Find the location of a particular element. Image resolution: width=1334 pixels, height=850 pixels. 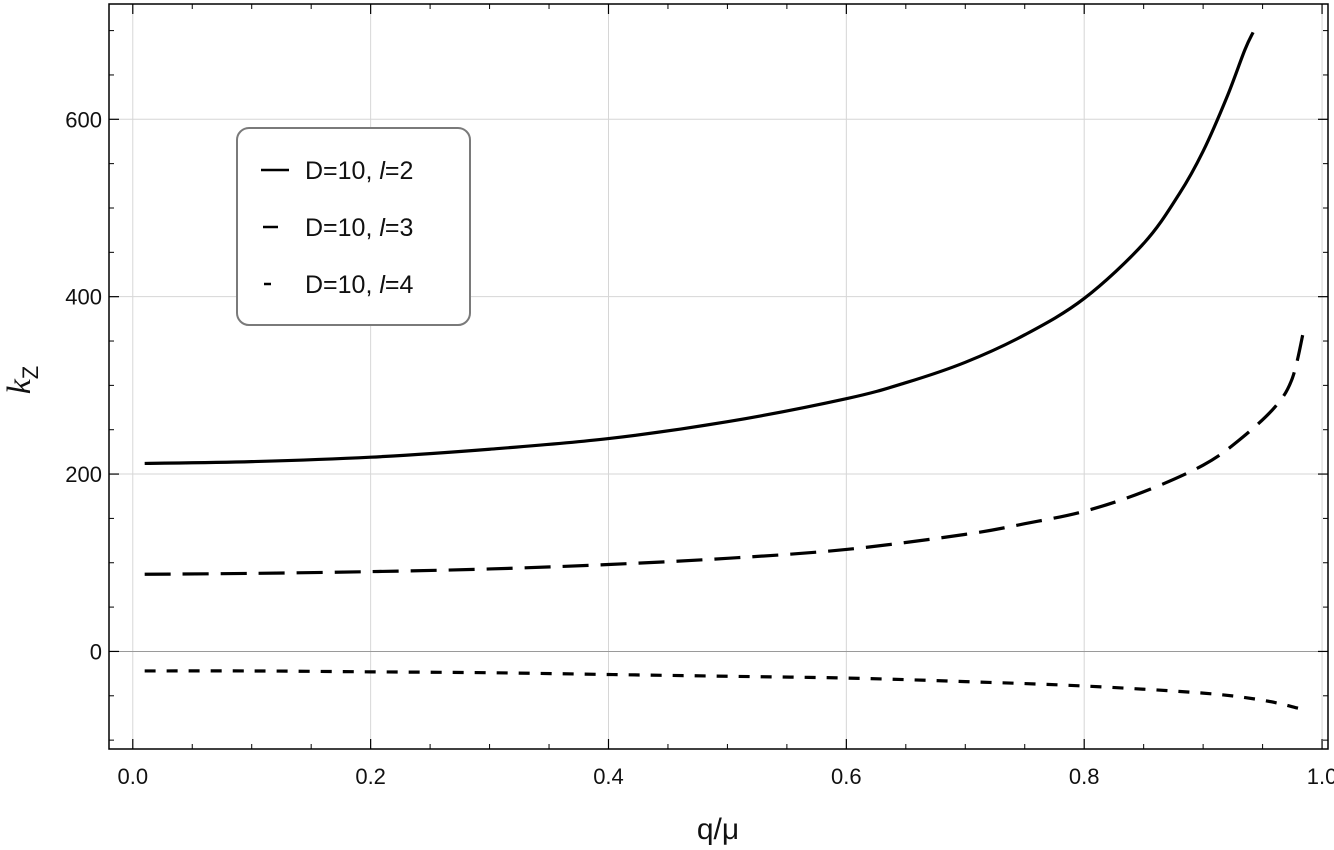

y-tick-labels: 0 200 400 600 is located at coordinates (83, 385).